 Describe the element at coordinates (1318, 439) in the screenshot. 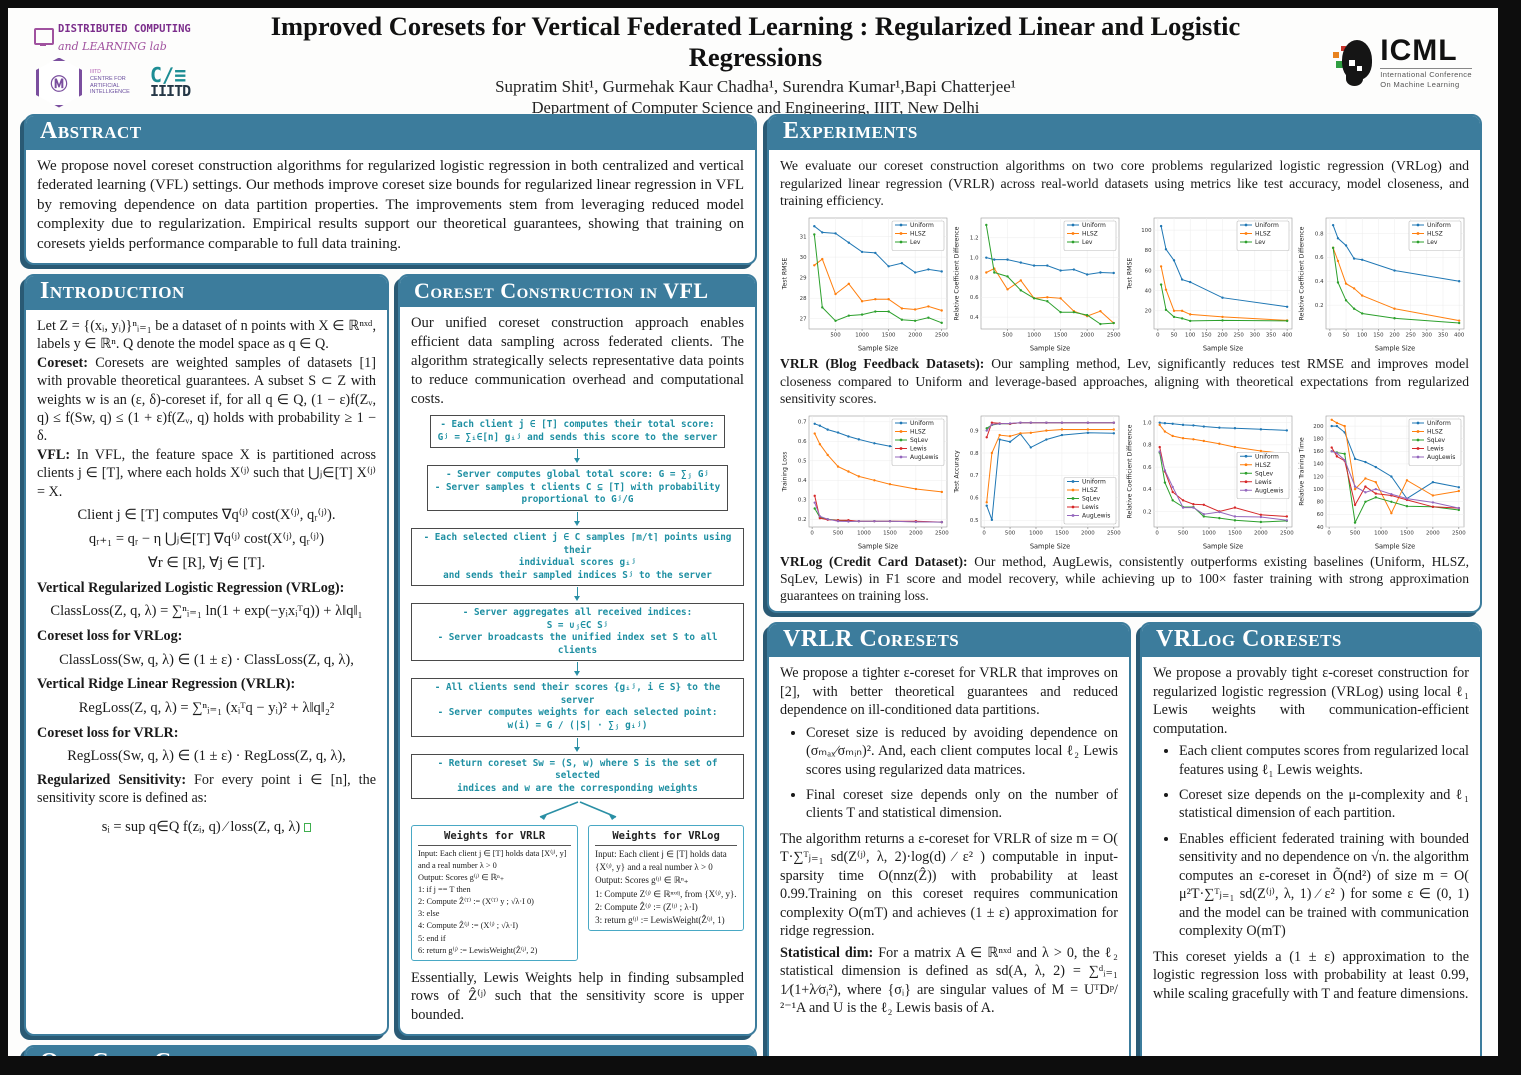

I see `svg-text: 180` at that location.